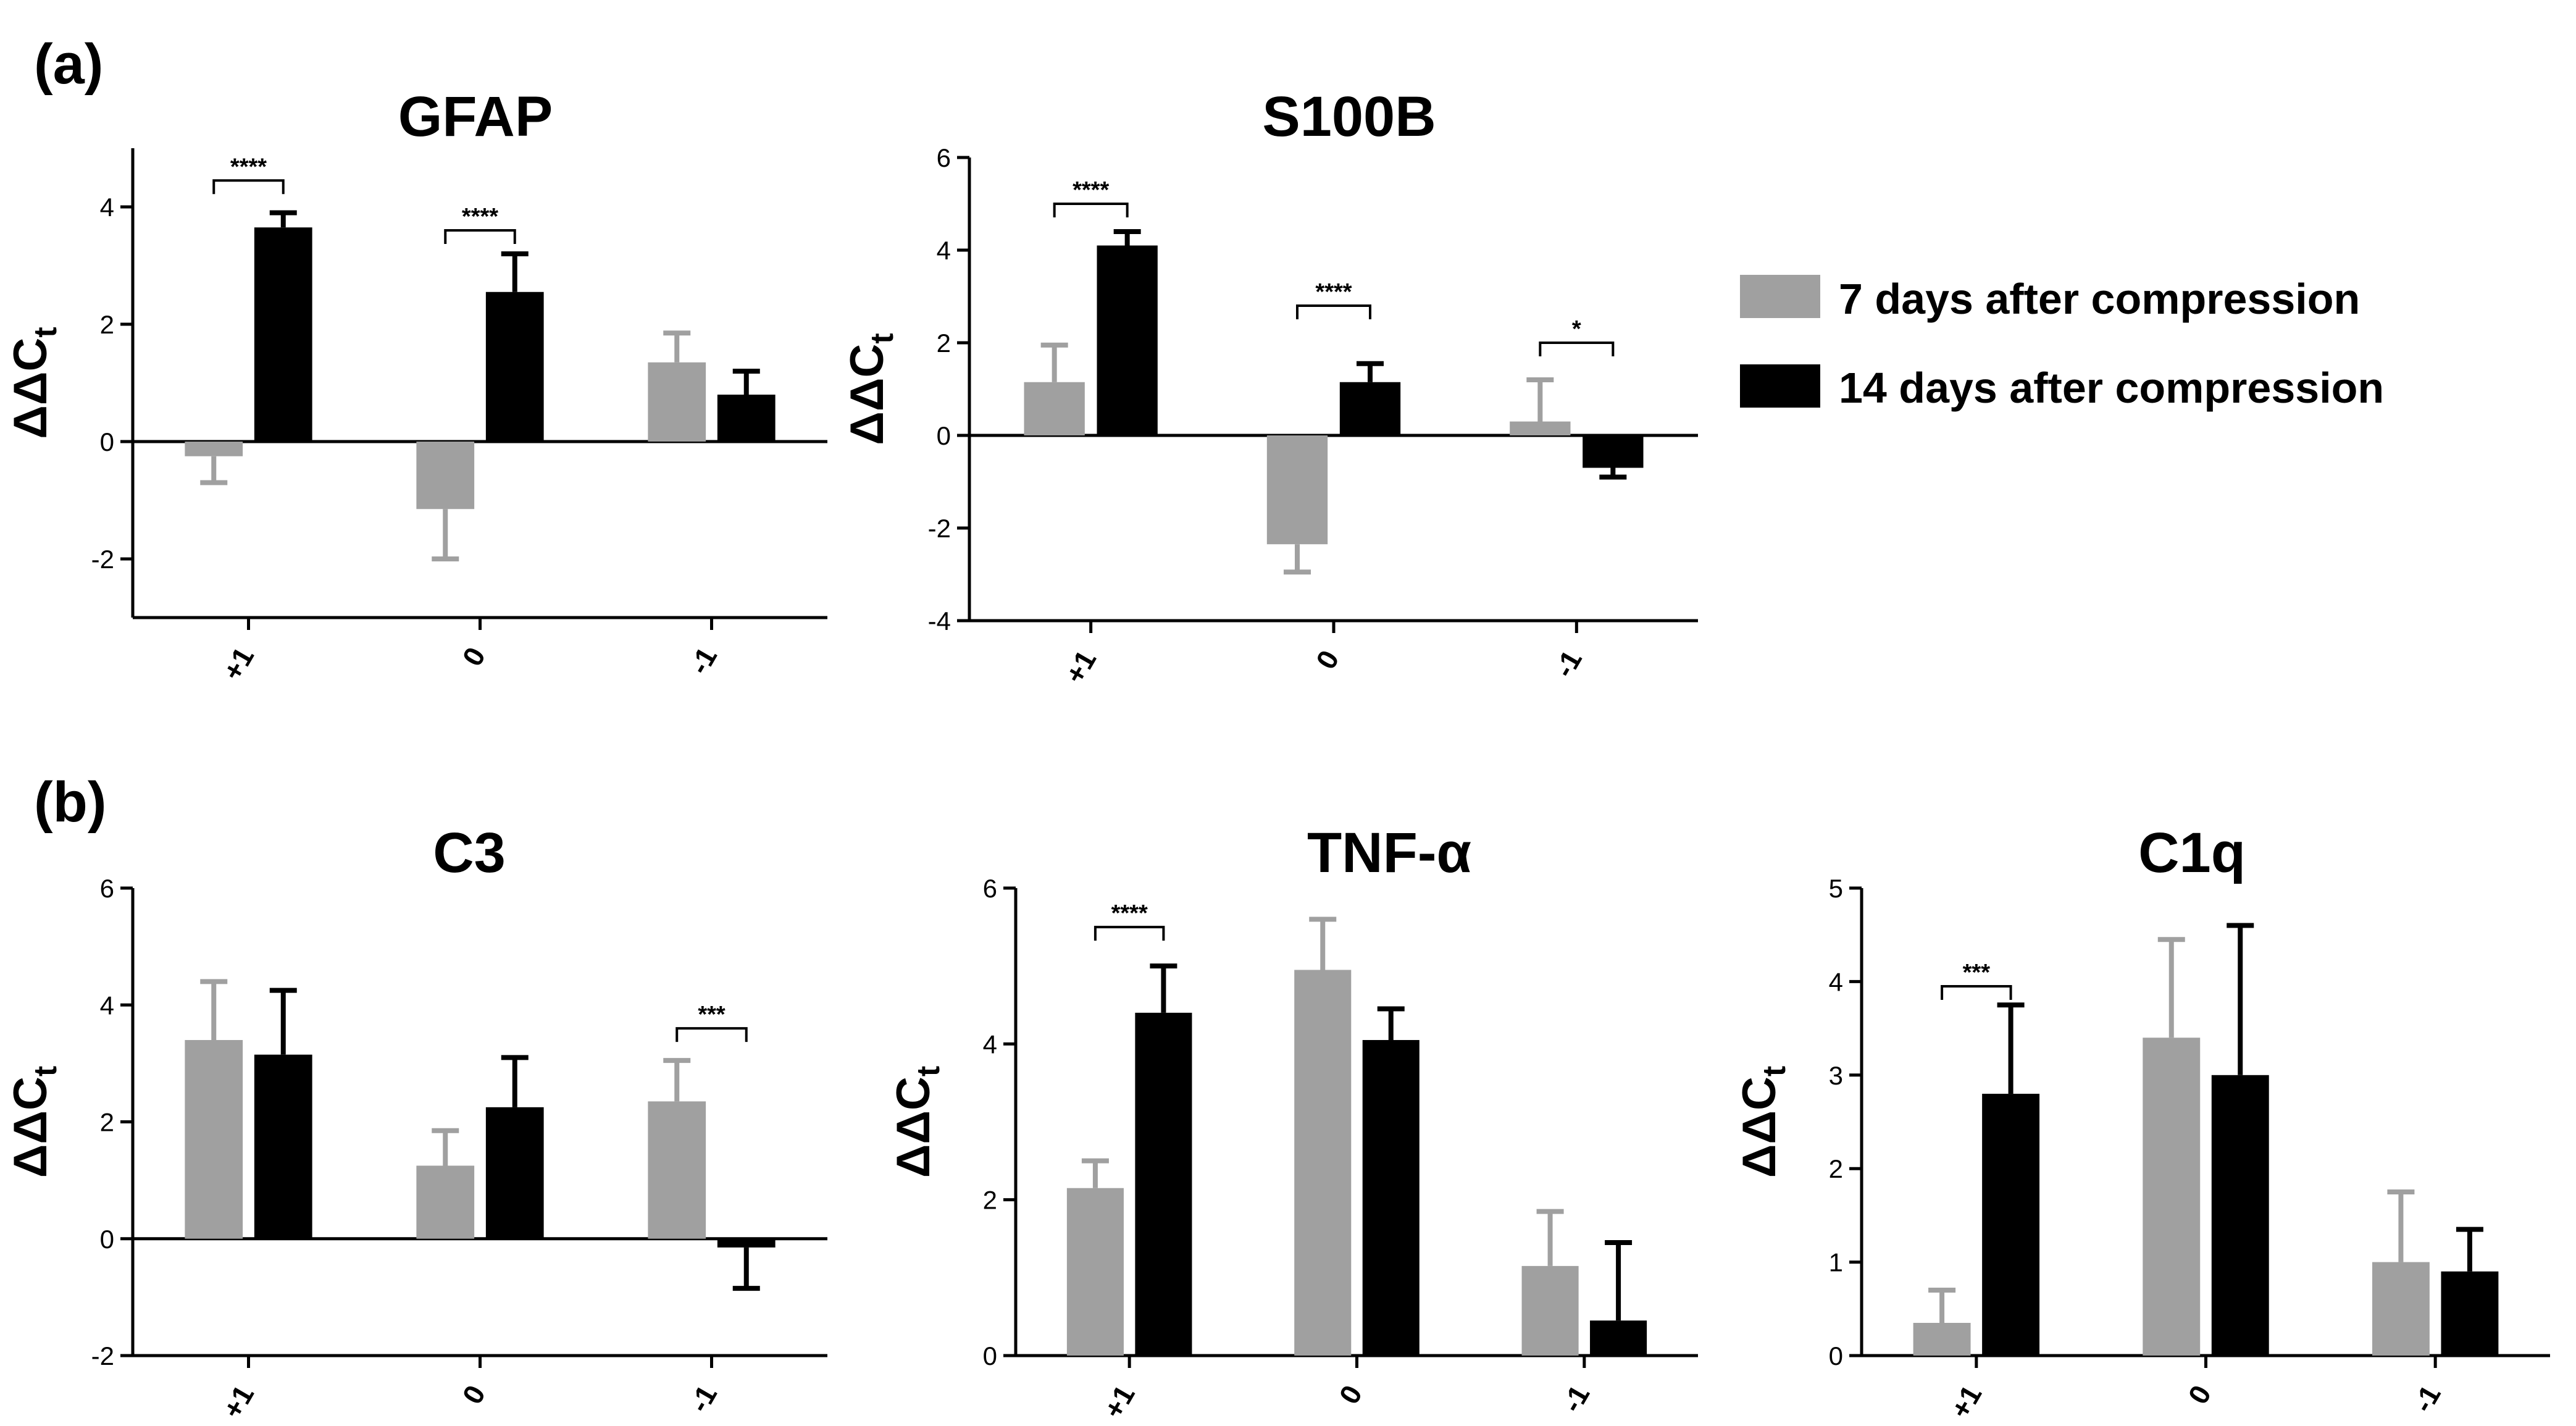 Image resolution: width=2576 pixels, height=1426 pixels. I want to click on s100b-bar-7d-zero, so click(1297, 490).